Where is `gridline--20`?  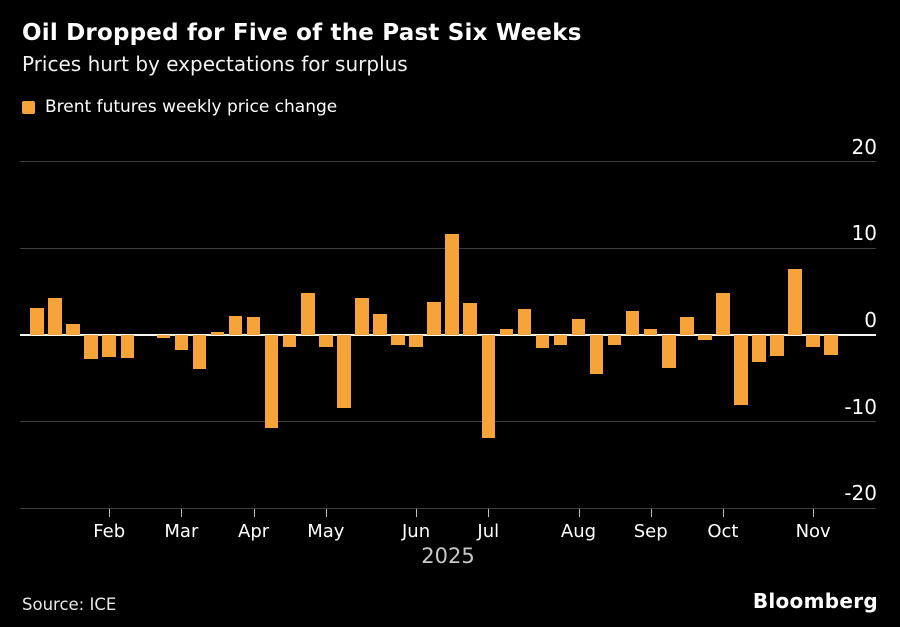
gridline--20 is located at coordinates (448, 508).